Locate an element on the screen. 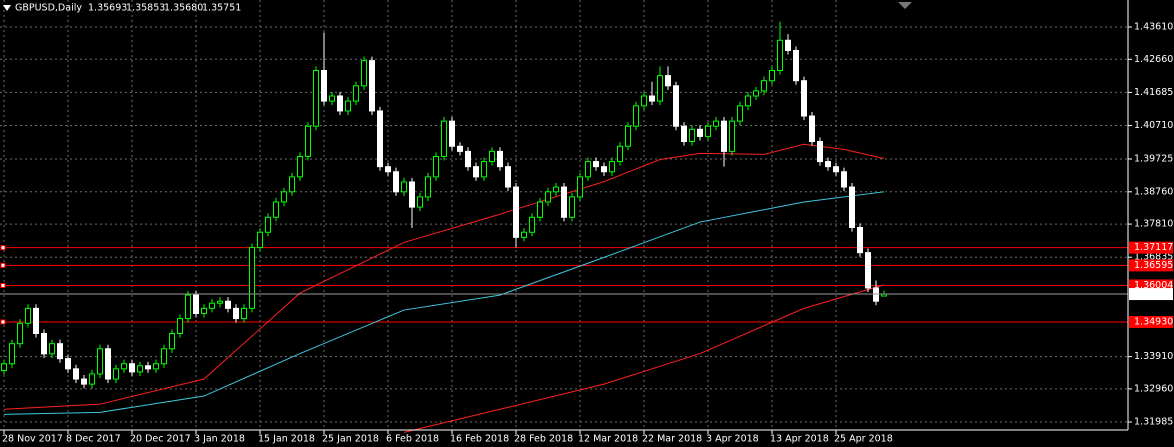  y-tick-label: 1.36835 is located at coordinates (1153, 257).